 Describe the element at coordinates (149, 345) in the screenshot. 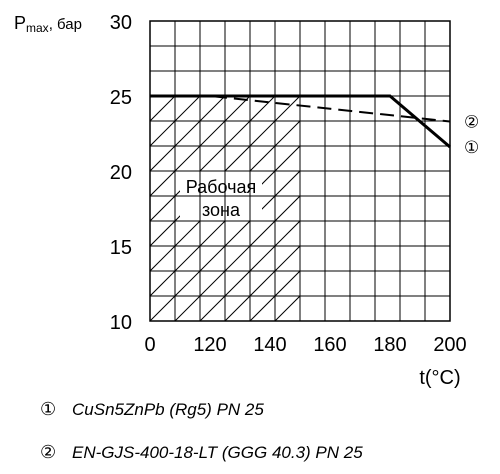

I see `x-tick-label: 0` at that location.